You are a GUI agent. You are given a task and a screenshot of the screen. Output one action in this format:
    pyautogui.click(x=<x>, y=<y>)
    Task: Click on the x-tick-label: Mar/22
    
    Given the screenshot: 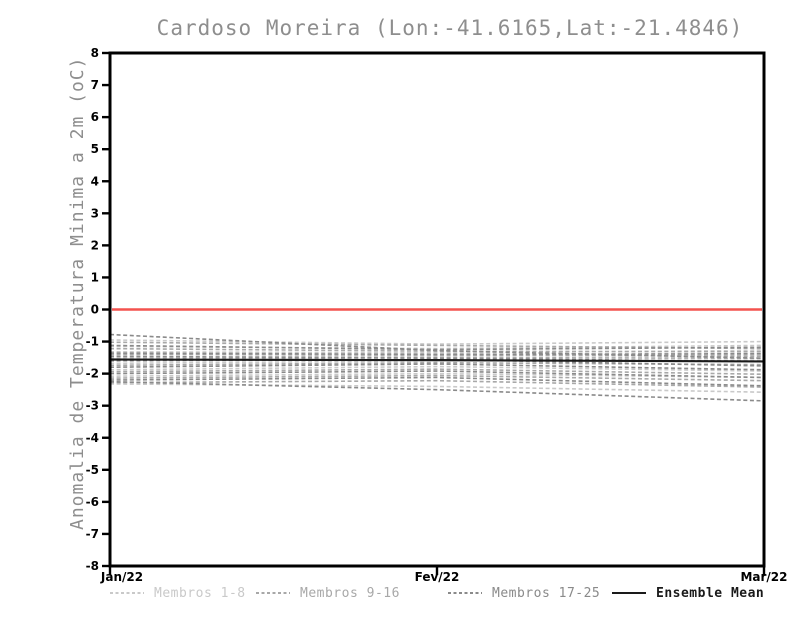 What is the action you would take?
    pyautogui.click(x=763, y=577)
    